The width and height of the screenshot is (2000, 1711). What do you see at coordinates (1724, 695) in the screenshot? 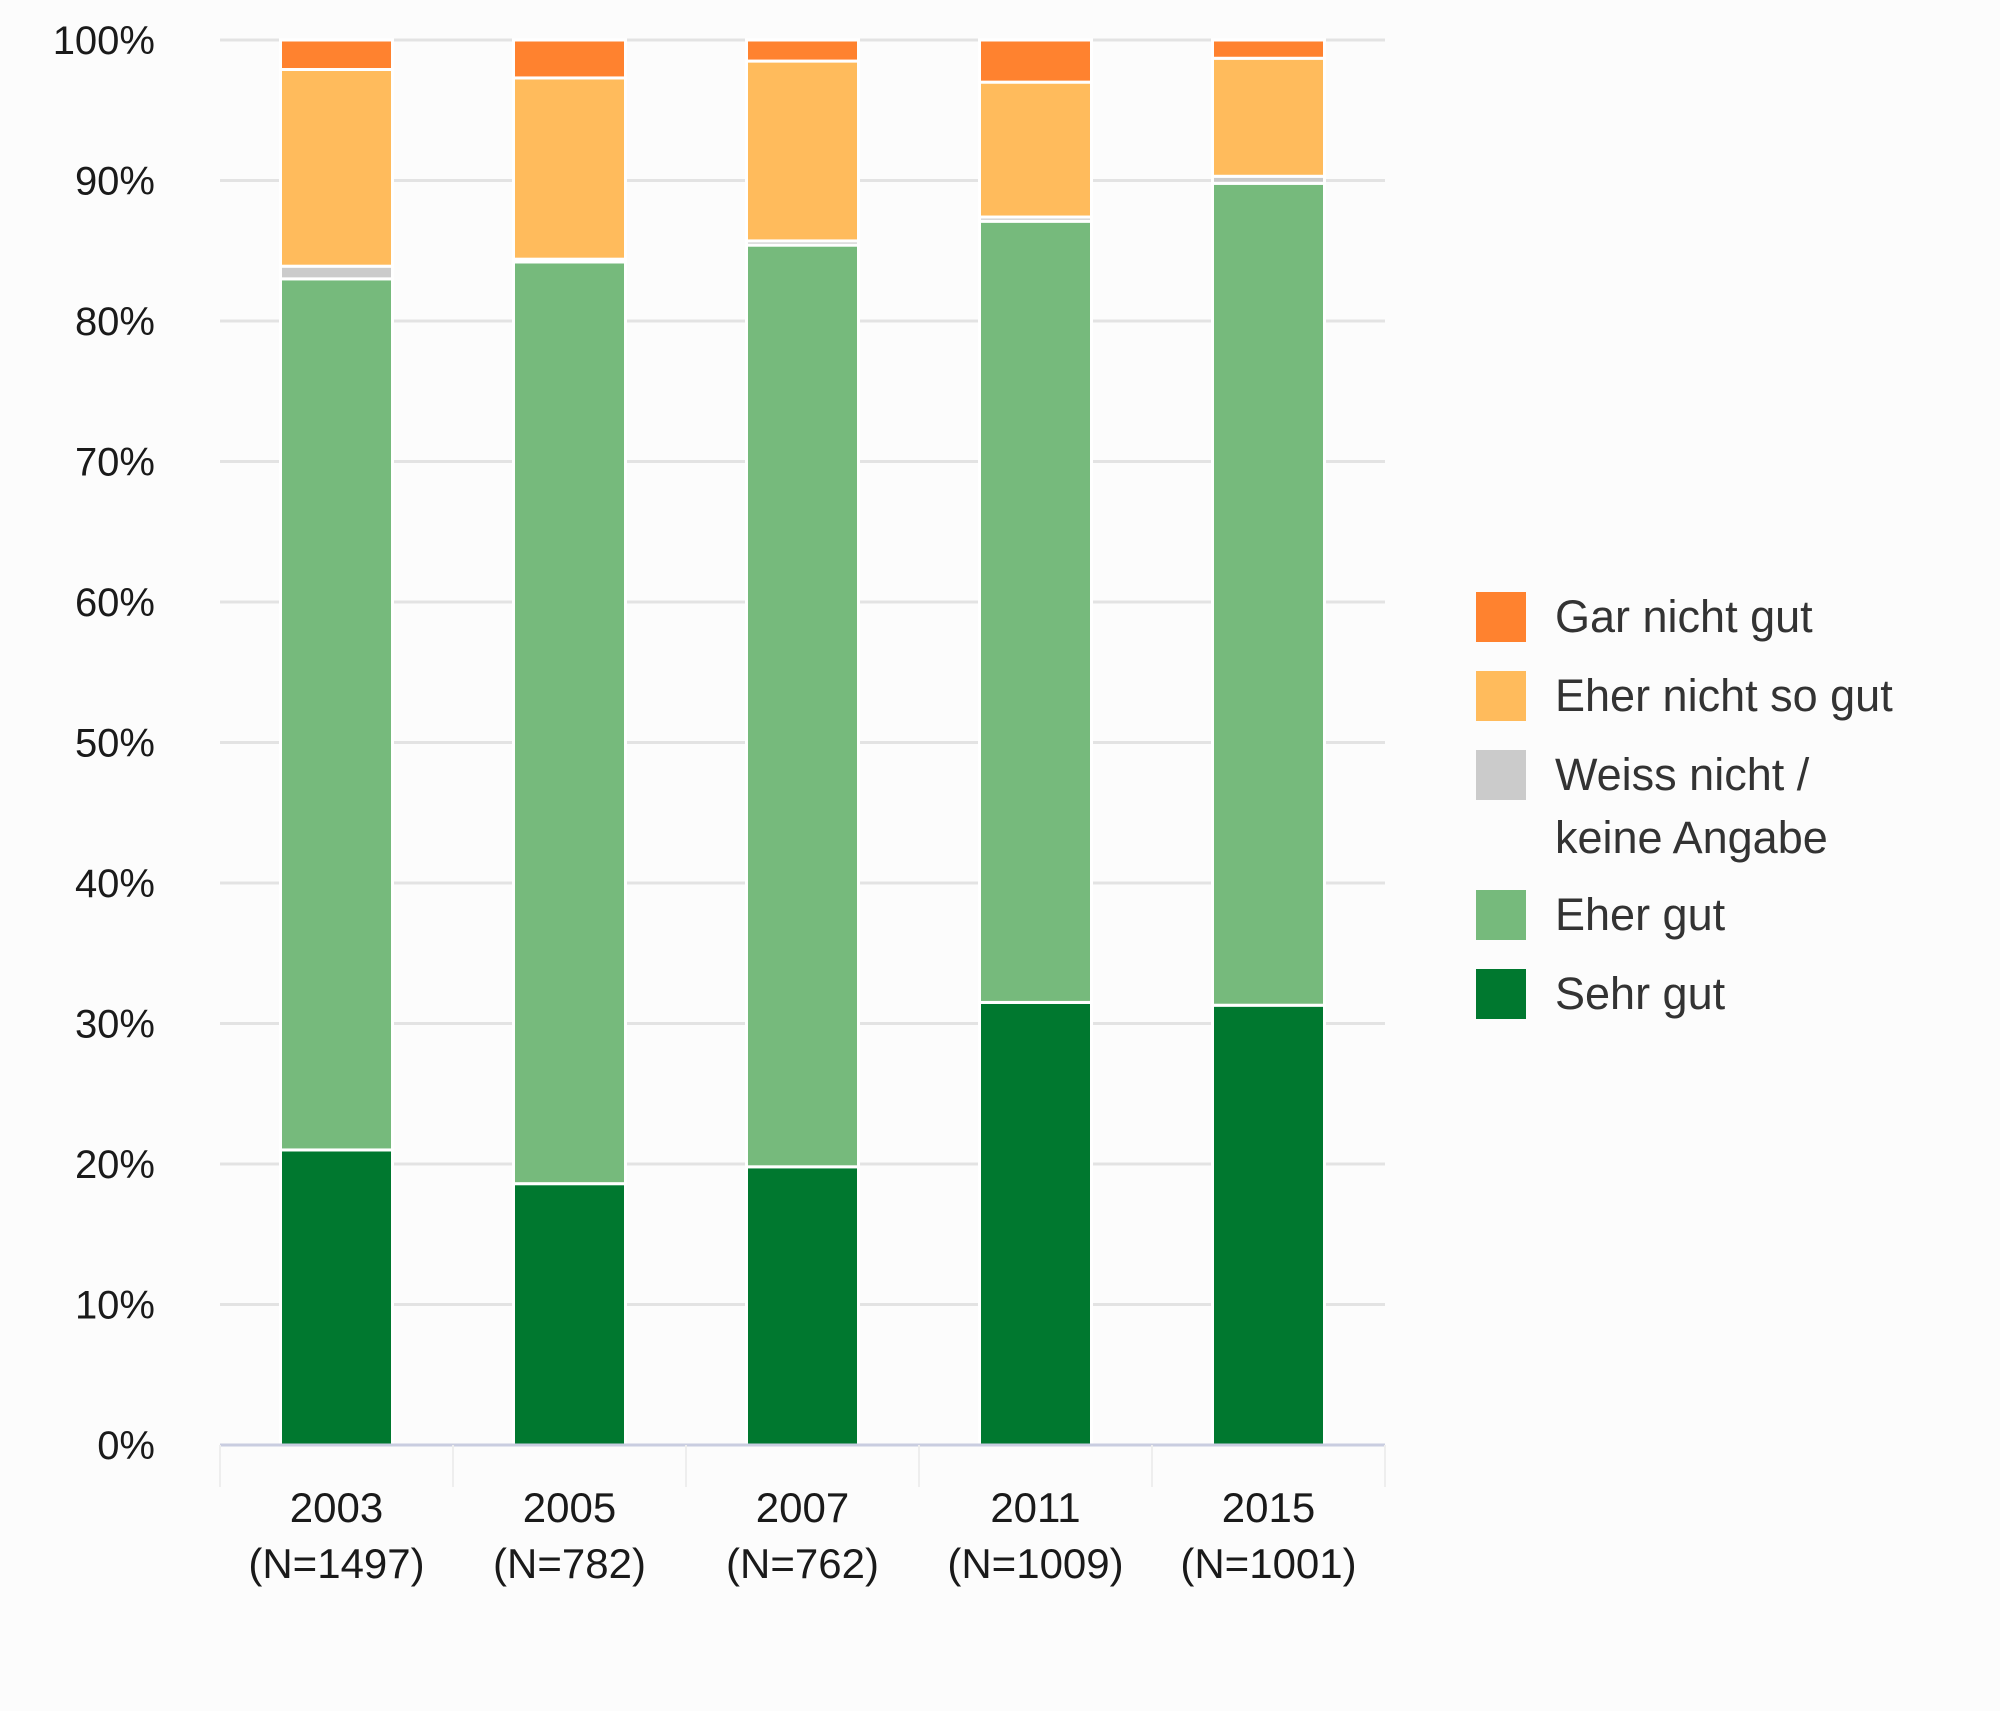
I see `legend-label: Eher nicht so gut` at bounding box center [1724, 695].